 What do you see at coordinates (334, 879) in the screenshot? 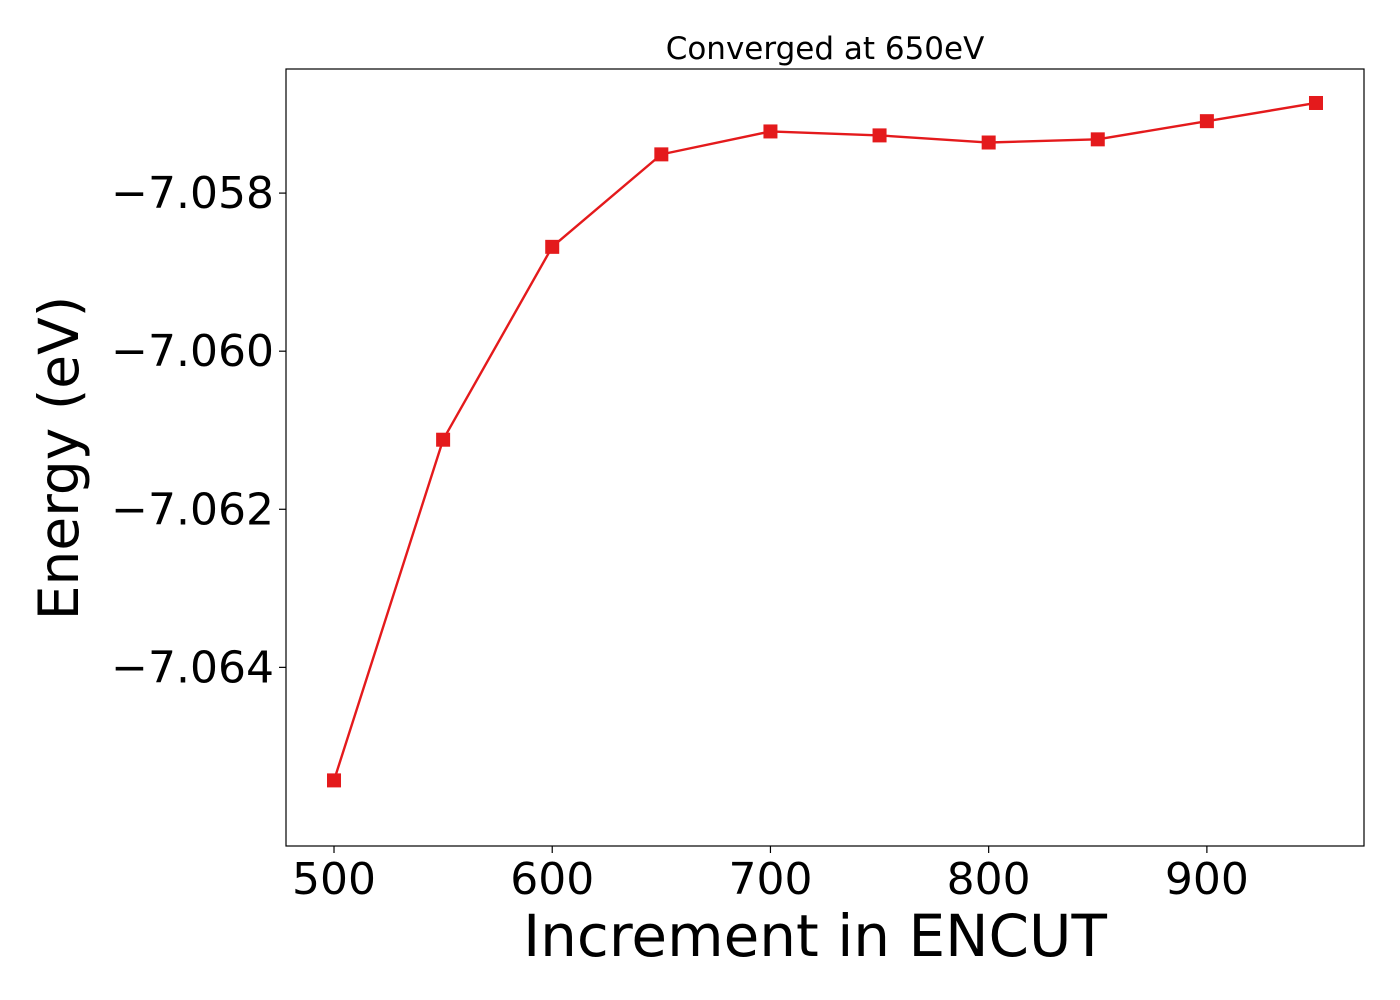
I see `x-tick-label: 500` at bounding box center [334, 879].